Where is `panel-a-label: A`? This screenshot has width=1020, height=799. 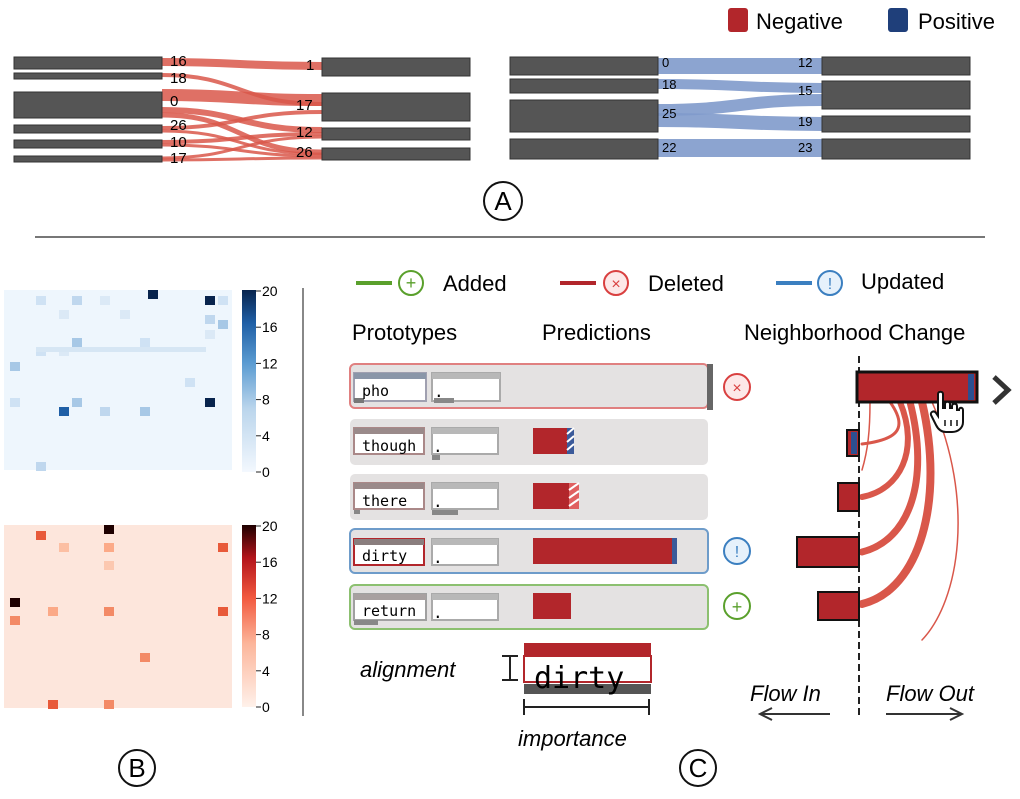
panel-a-label: A is located at coordinates (503, 201).